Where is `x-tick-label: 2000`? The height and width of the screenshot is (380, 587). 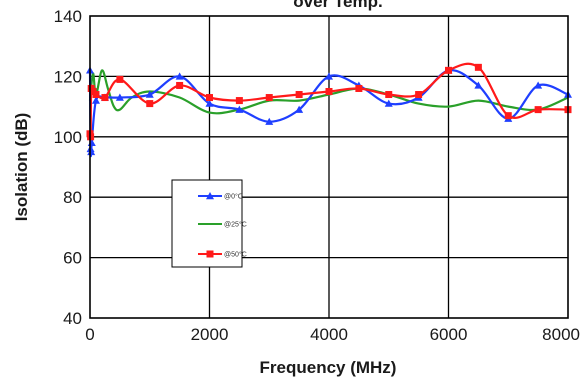
x-tick-label: 2000 is located at coordinates (210, 334).